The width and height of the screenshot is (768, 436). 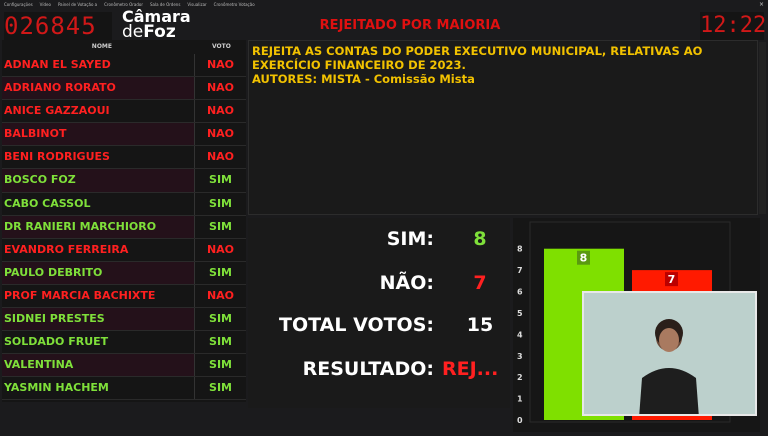 I want to click on councillor-name: ANICE GAZZAOUI, so click(x=98, y=111).